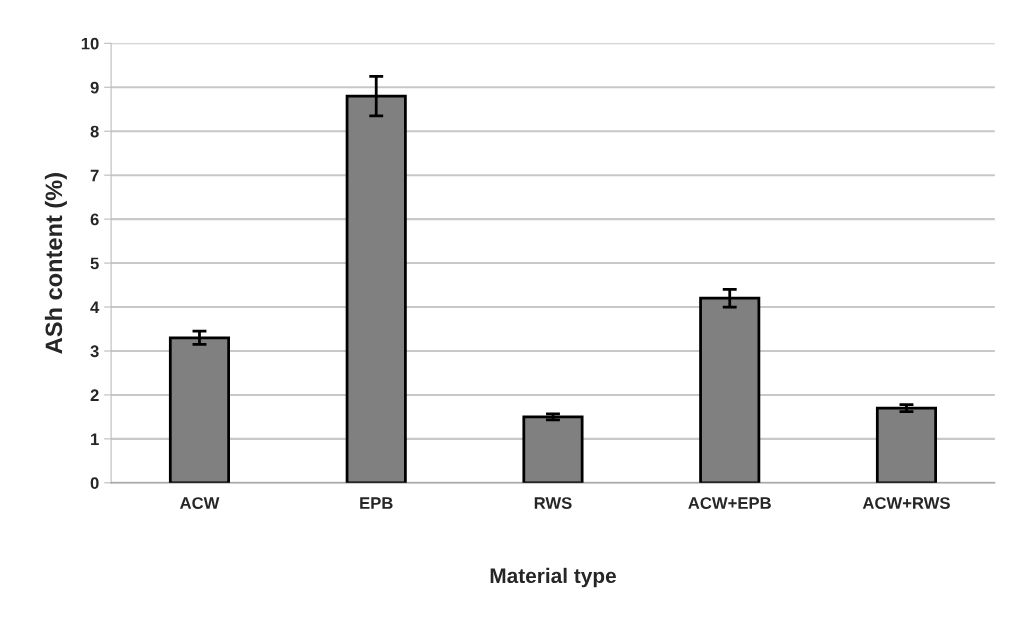  I want to click on x-axis-title: Material type, so click(553, 577).